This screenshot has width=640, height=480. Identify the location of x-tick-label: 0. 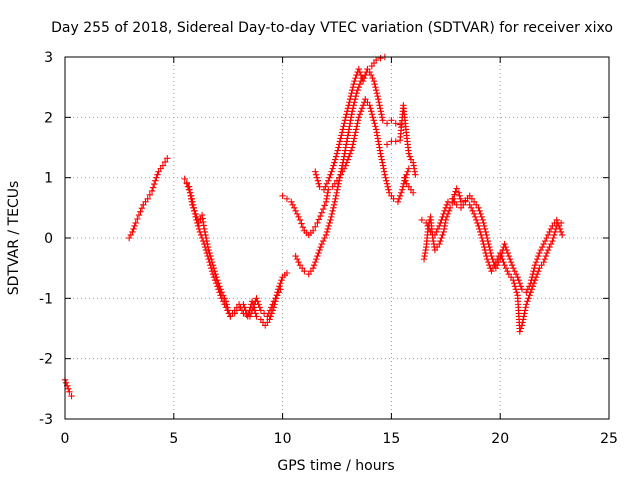
(65, 439).